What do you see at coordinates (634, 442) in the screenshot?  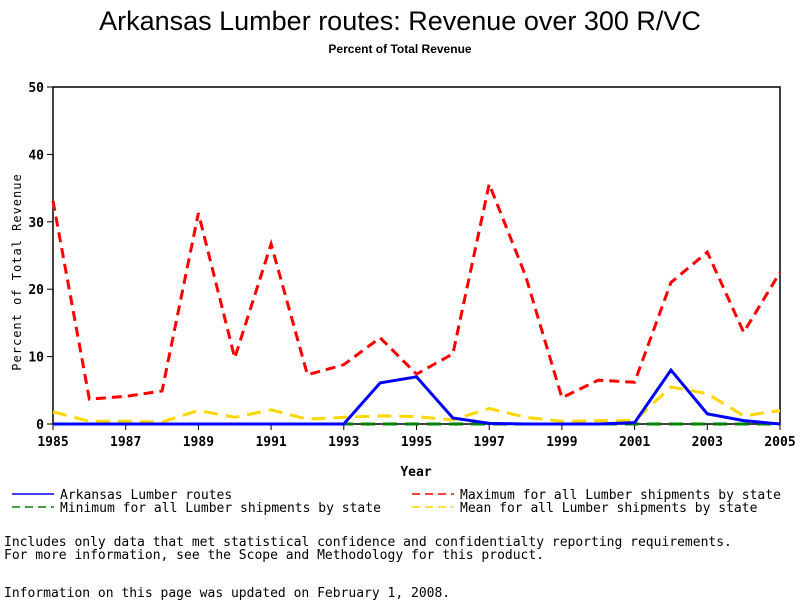 I see `x-tick-label: 2001` at bounding box center [634, 442].